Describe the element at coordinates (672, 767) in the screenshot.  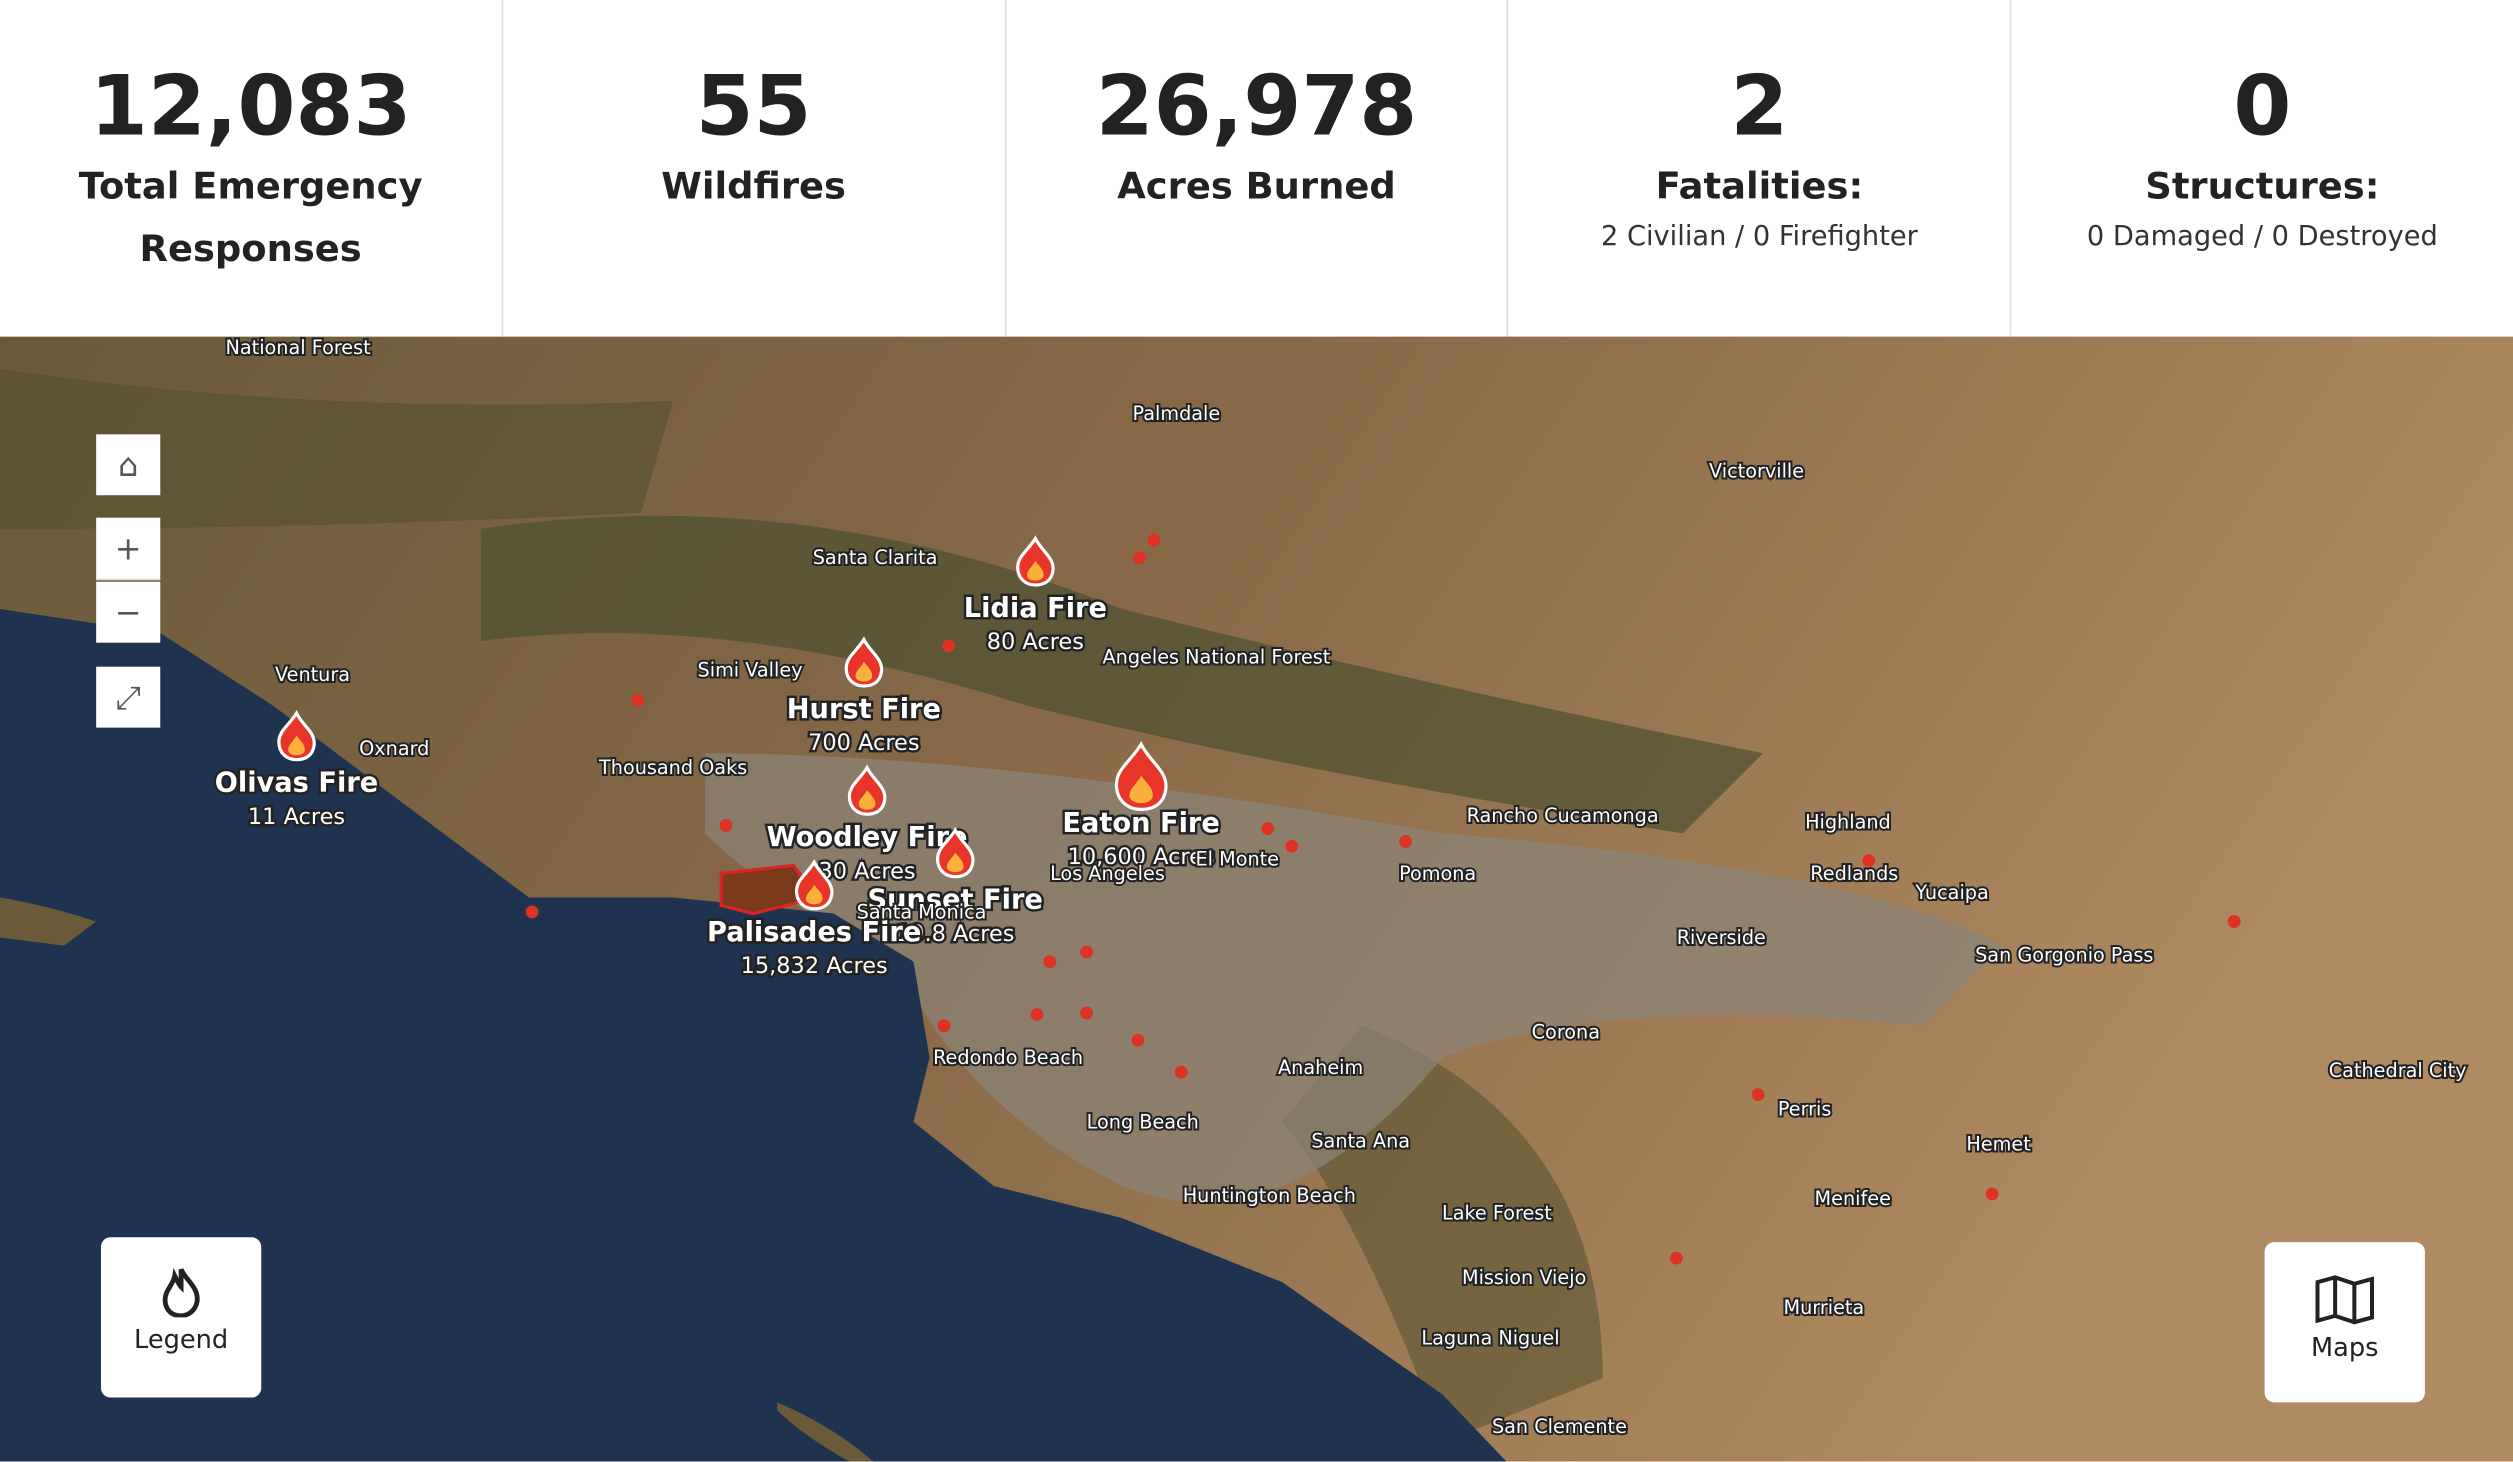
I see `place-label: Thousand Oaks` at that location.